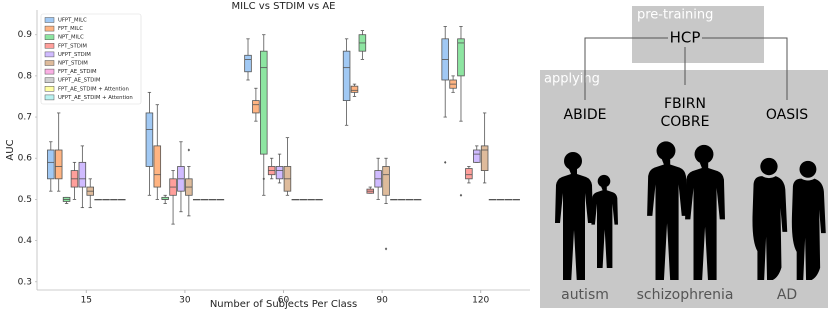  Describe the element at coordinates (10, 149) in the screenshot. I see `y-axis-label: AUC` at that location.